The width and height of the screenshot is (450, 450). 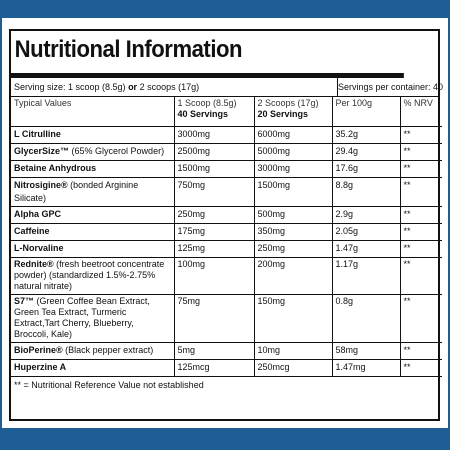 What do you see at coordinates (293, 192) in the screenshot?
I see `value-two-scoops: 1500mg` at bounding box center [293, 192].